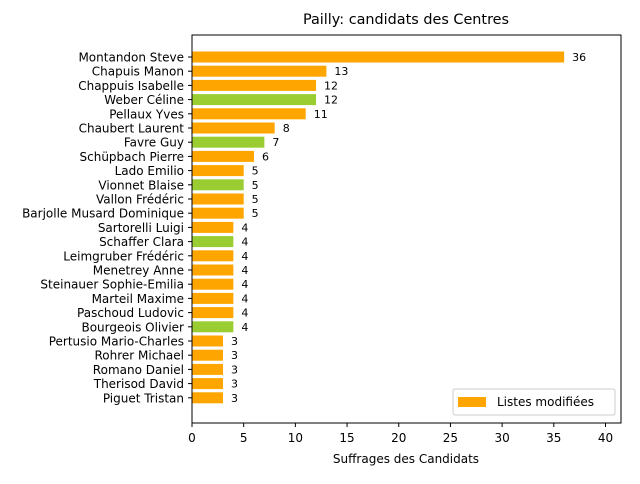  Describe the element at coordinates (103, 214) in the screenshot. I see `y-tick-label: Barjolle Musard Dominique` at that location.